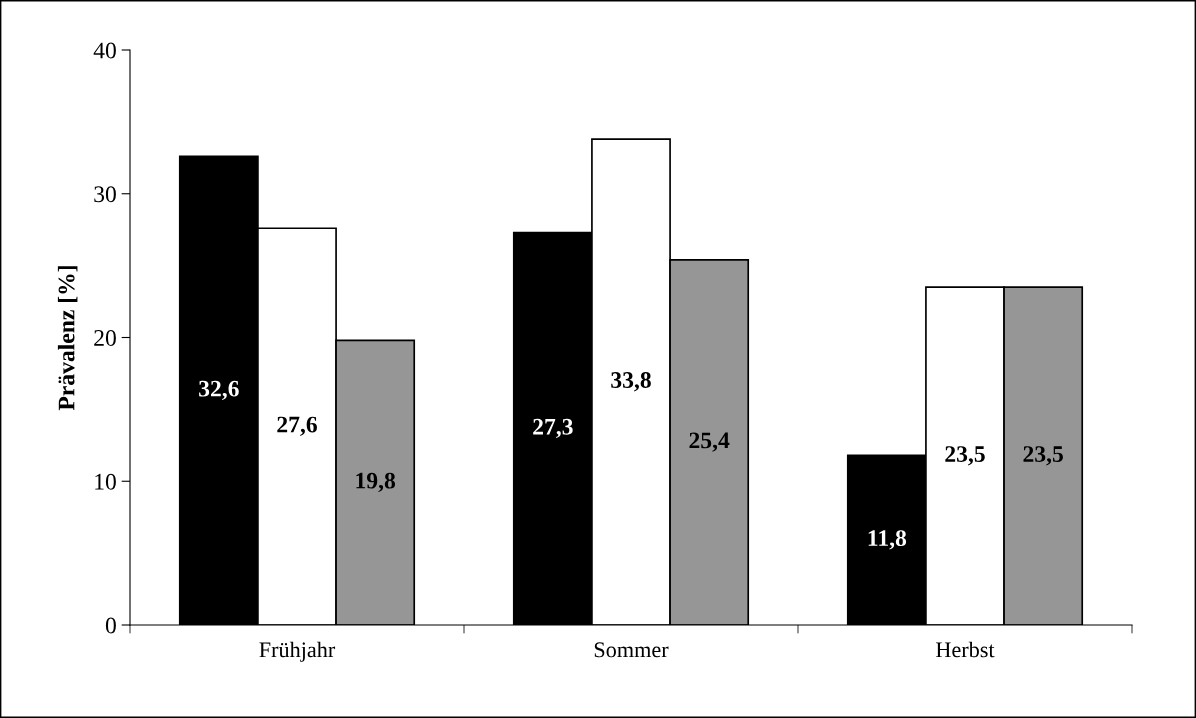 This screenshot has height=718, width=1196. Describe the element at coordinates (887, 540) in the screenshot. I see `data-label: 11,8` at that location.